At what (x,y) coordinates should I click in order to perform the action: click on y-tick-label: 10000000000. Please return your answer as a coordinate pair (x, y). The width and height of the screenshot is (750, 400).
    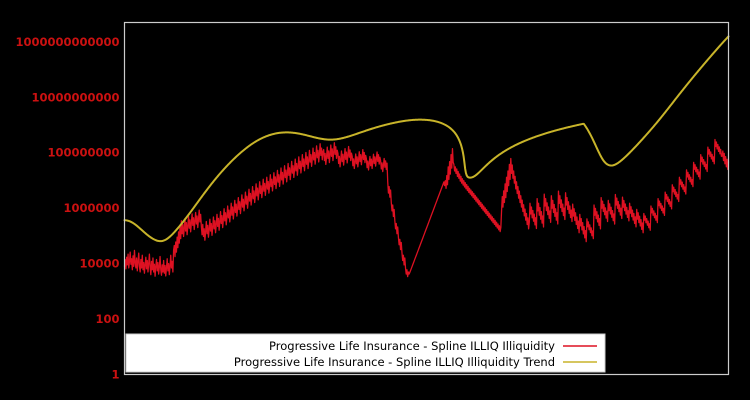
    Looking at the image, I should click on (75, 97).